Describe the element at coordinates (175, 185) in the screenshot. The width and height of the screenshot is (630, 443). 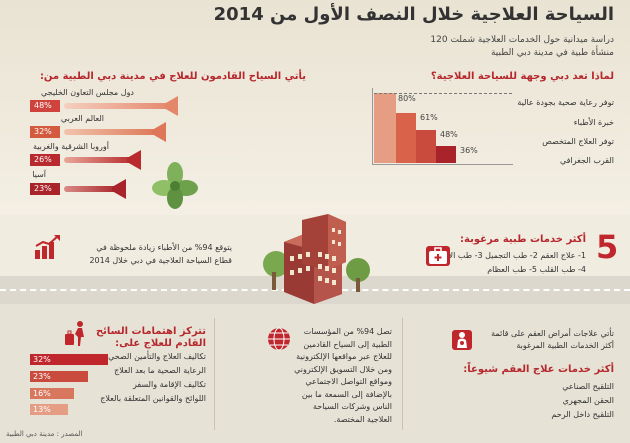
I see `flower-icon` at that location.